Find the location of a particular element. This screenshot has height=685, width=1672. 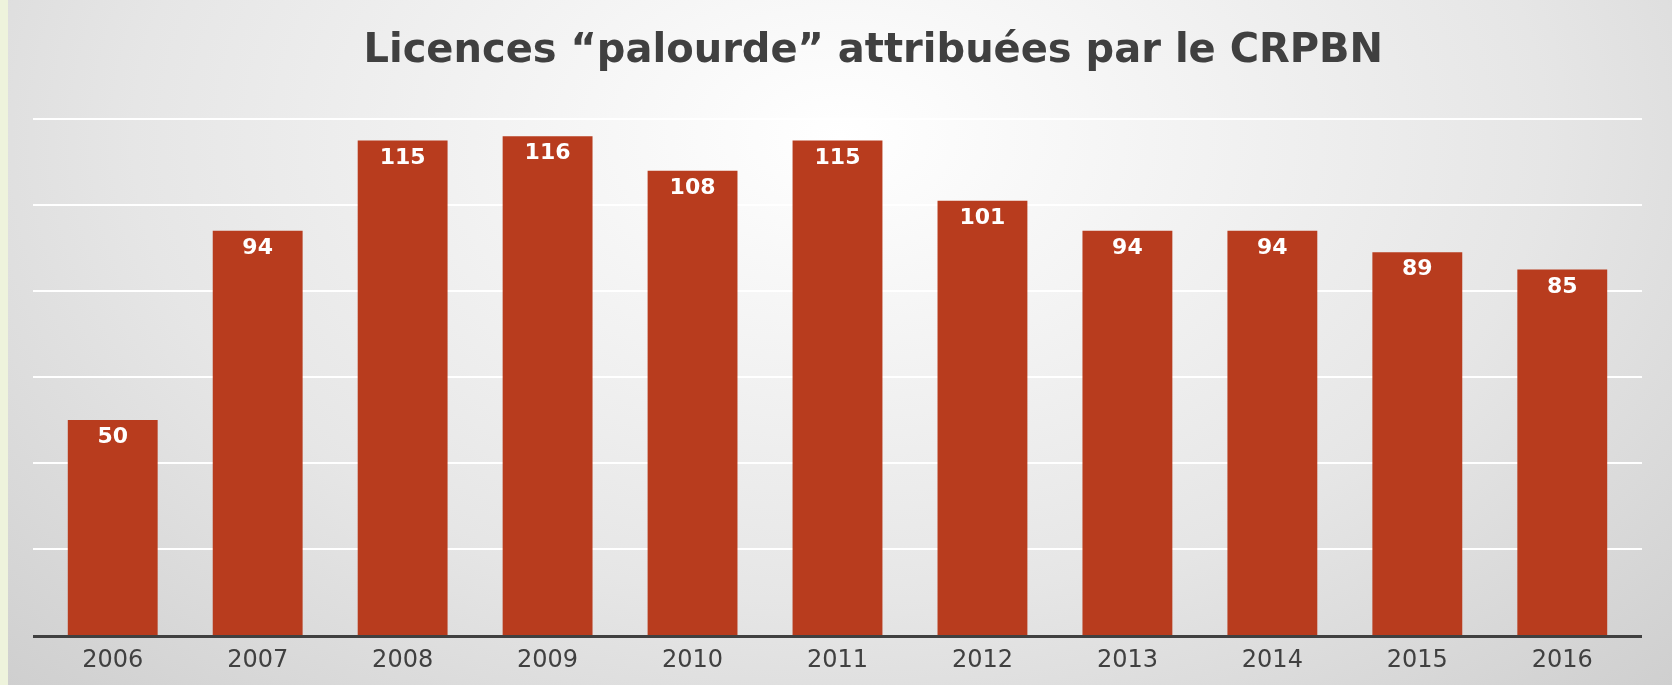

x-tick-label: 2012 is located at coordinates (982, 658).